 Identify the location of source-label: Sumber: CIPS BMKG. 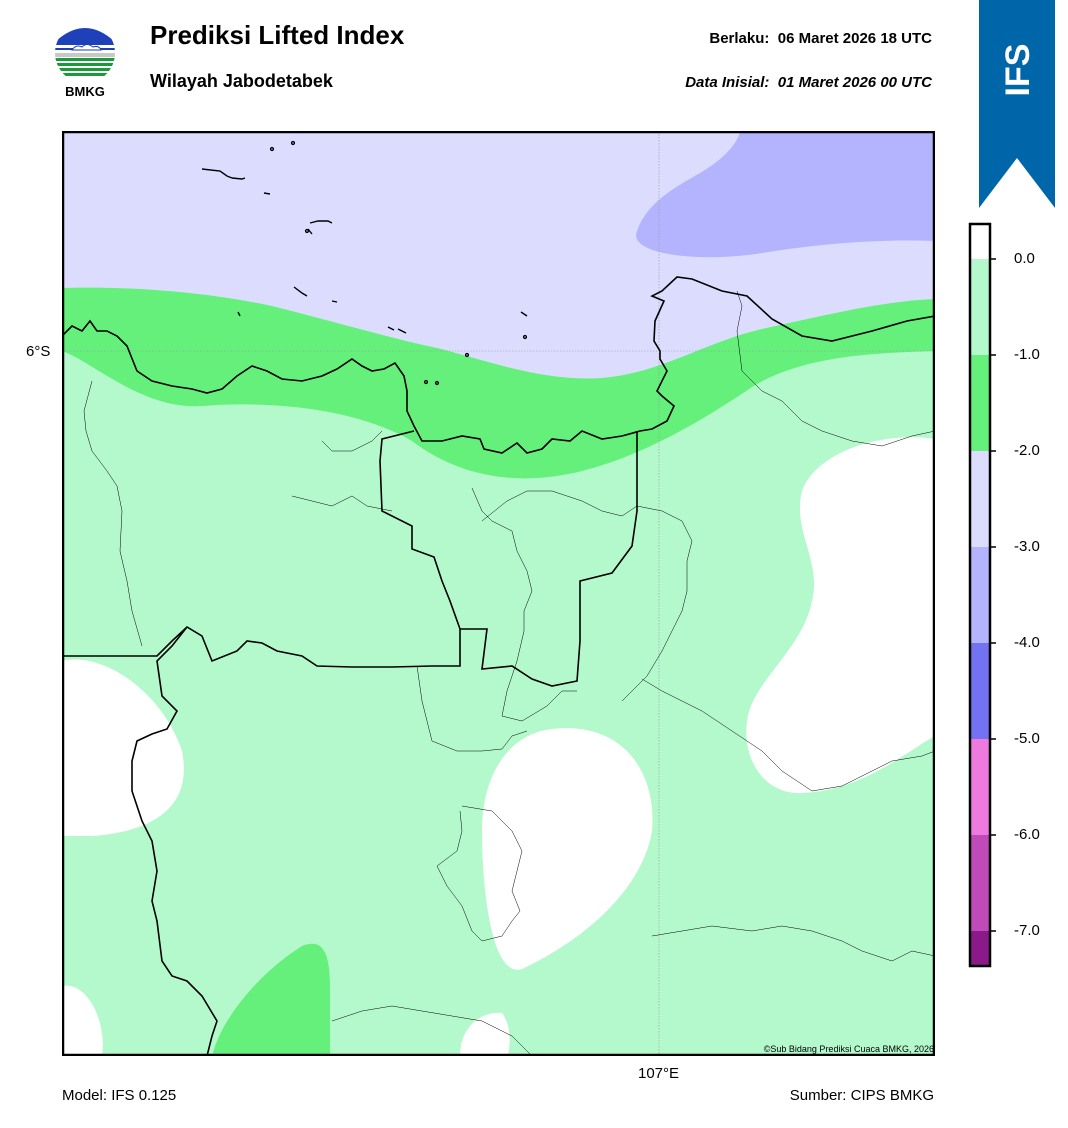
(861, 1095).